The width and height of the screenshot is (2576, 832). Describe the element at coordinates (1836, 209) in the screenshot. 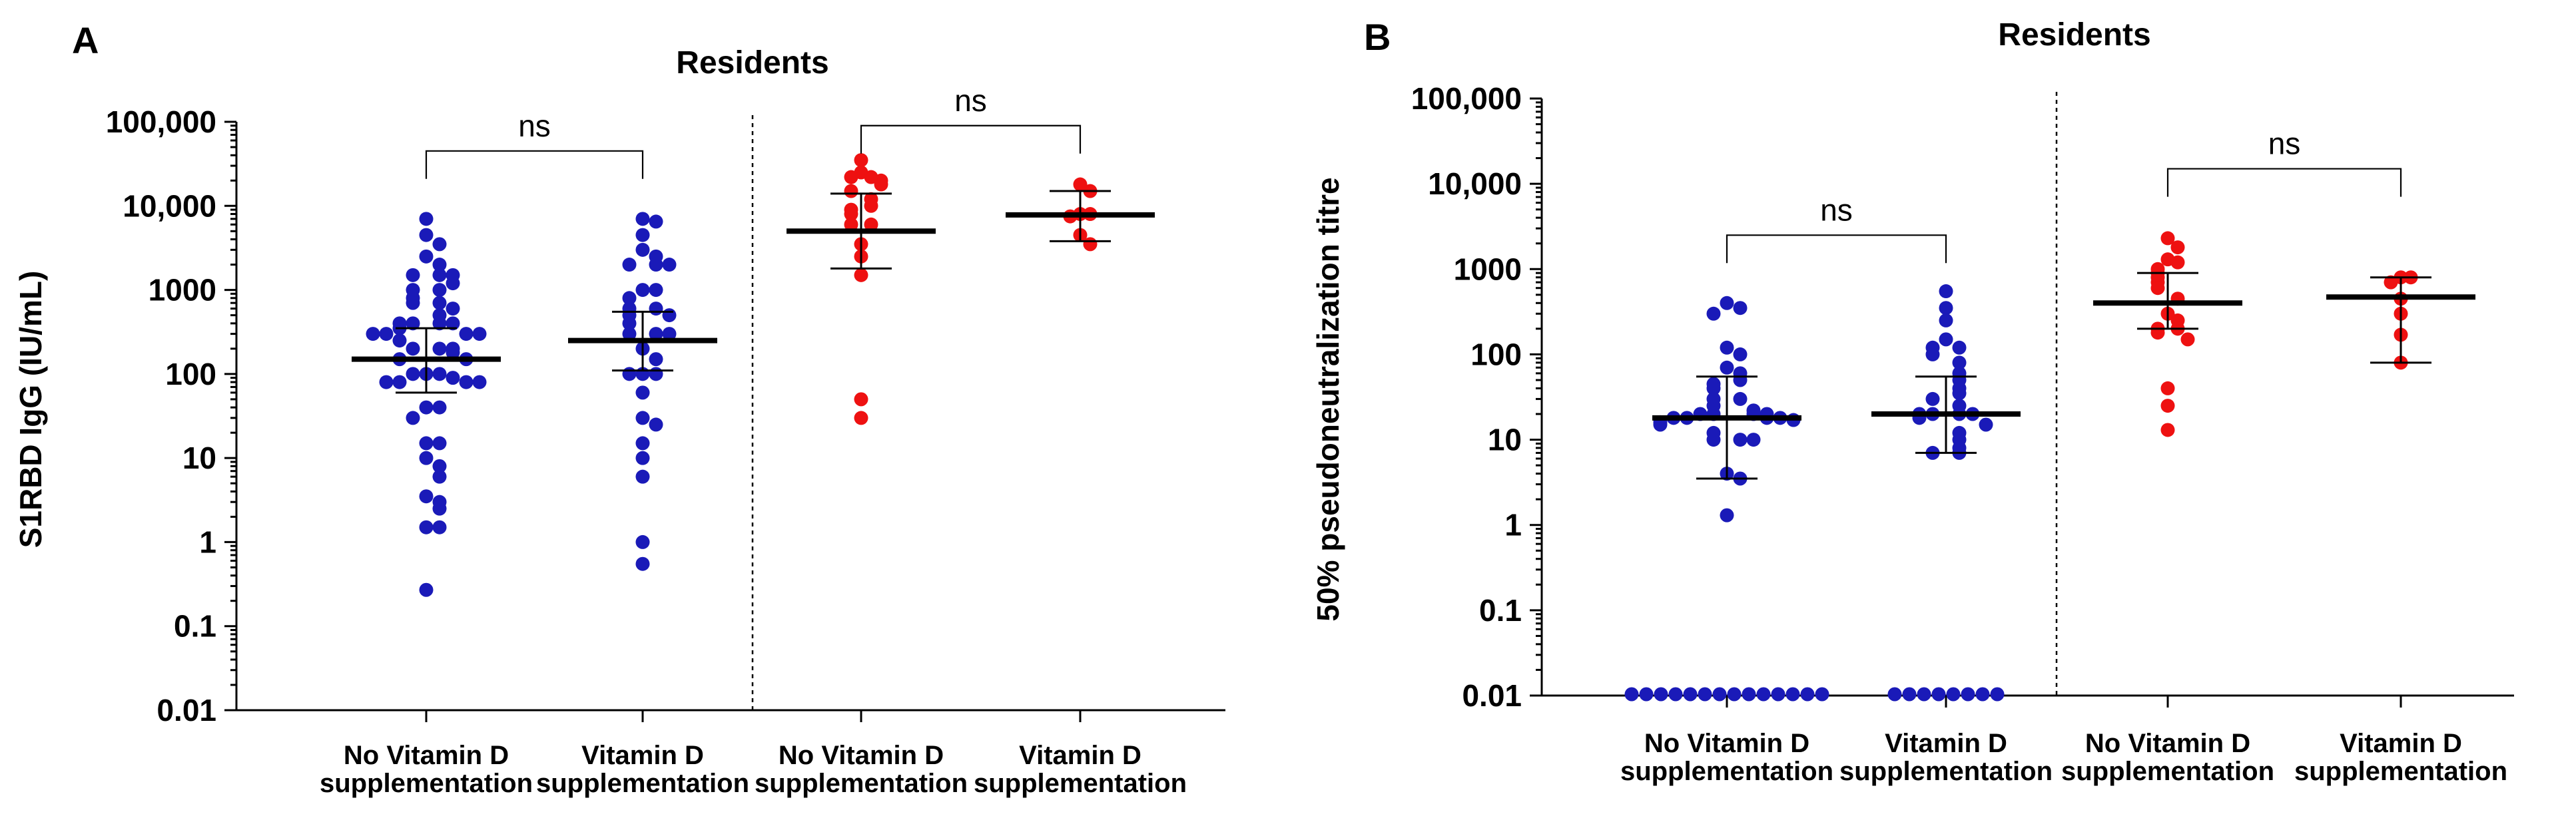

I see `panel-b-significance-label: ns` at that location.